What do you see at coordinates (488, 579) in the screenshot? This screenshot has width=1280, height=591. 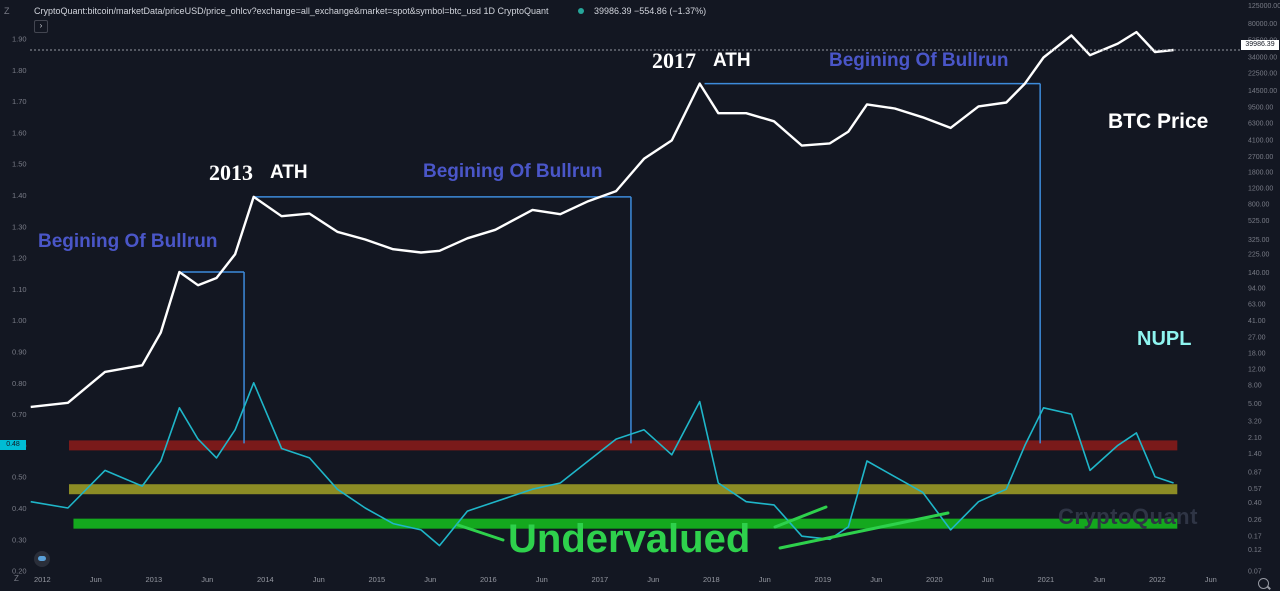 I see `time-tick-label: 2016` at bounding box center [488, 579].